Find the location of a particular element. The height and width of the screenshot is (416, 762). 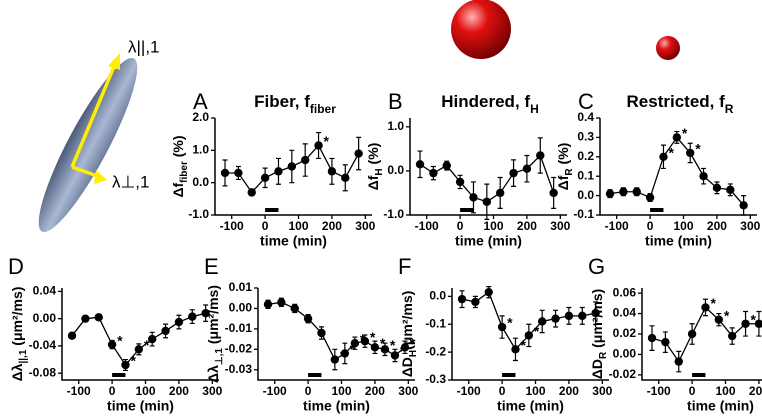

panel-letter: F is located at coordinates (404, 266).